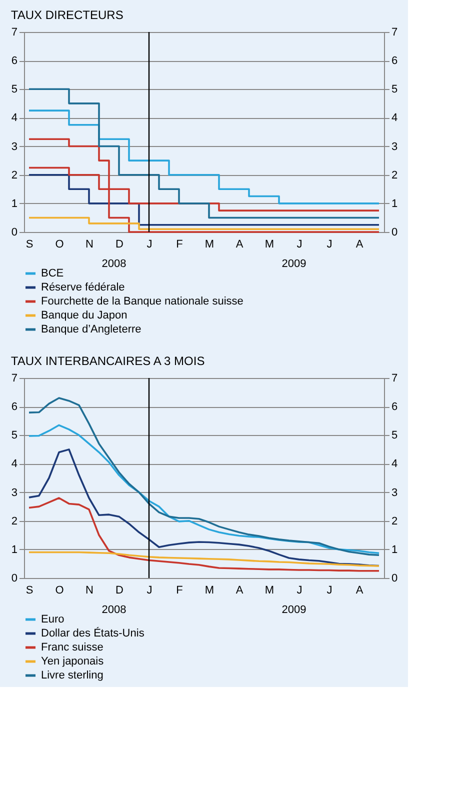 The width and height of the screenshot is (462, 791). I want to click on legend-label: Réserve fédérale, so click(83, 288).